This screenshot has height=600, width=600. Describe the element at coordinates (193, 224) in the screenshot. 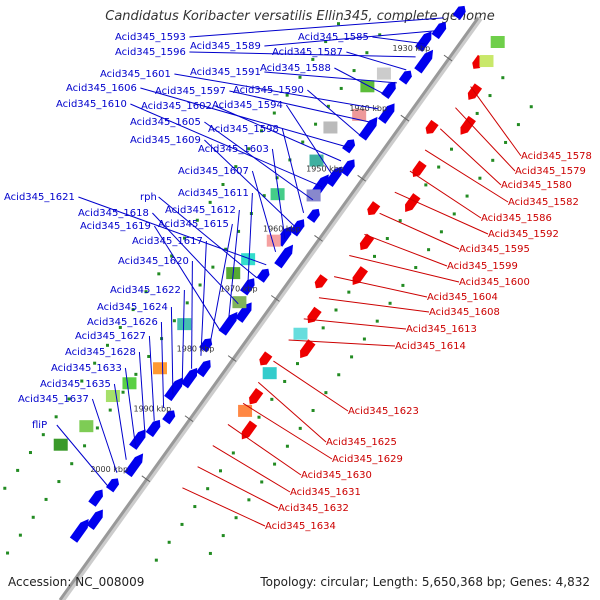

I see `forward-gene-label: Acid345_1615` at that location.